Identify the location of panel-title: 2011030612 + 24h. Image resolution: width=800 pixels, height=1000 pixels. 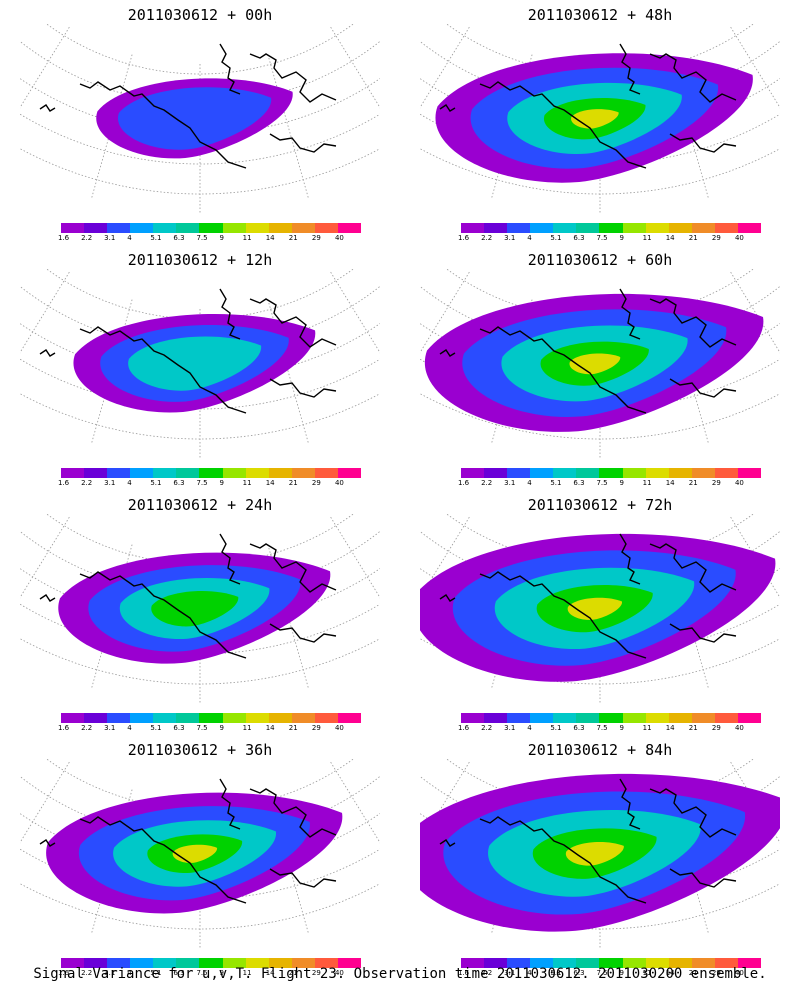
(200, 505).